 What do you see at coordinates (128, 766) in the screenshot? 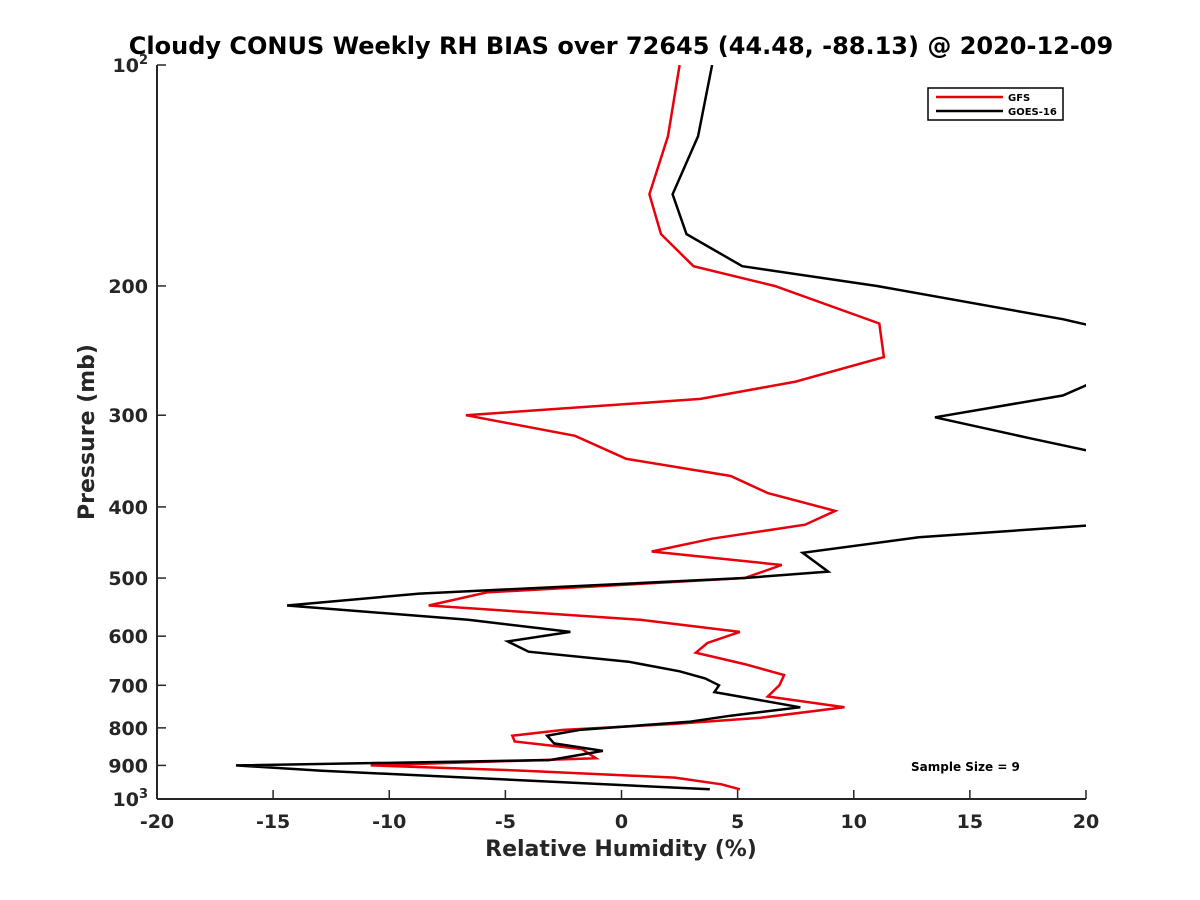
I see `y-tick-label: 900` at bounding box center [128, 766].